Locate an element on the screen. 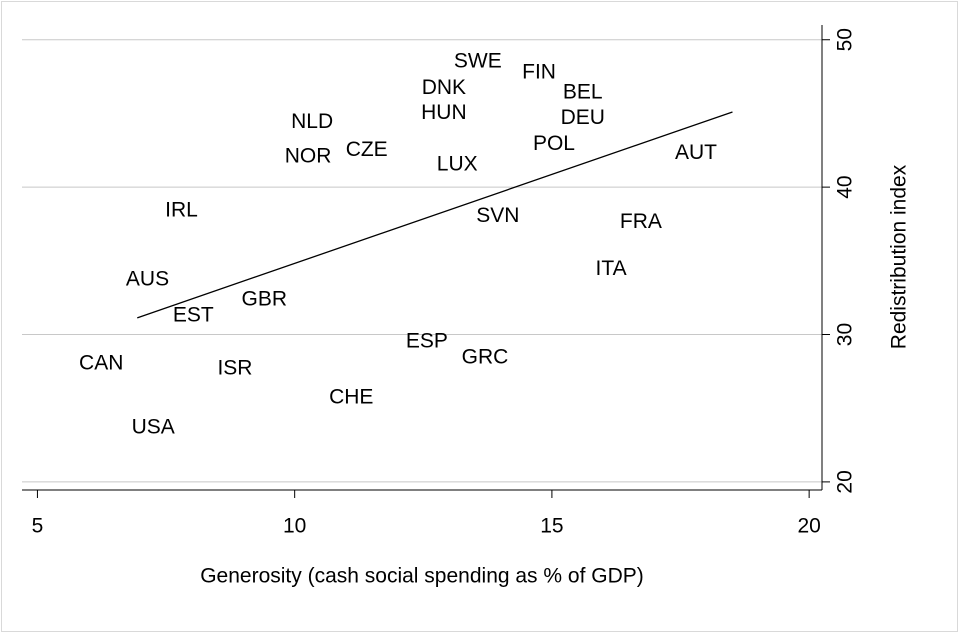 Image resolution: width=960 pixels, height=634 pixels. point-label: LUX is located at coordinates (457, 164).